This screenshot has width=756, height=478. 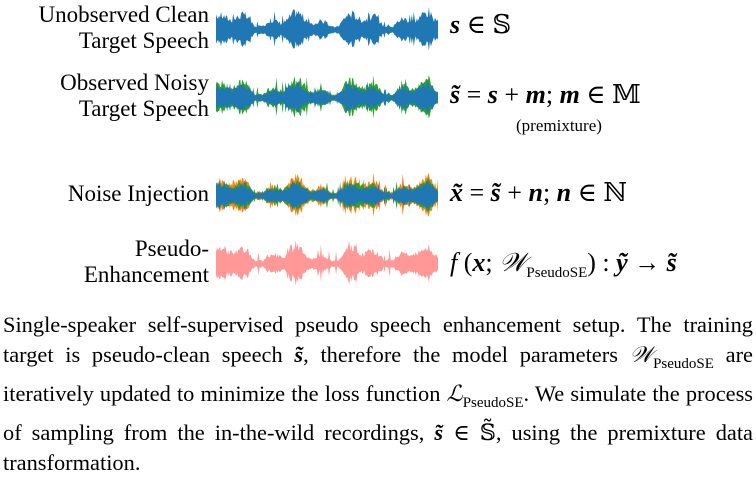 I want to click on caption-symbol: 𝕊̃, so click(x=487, y=432).